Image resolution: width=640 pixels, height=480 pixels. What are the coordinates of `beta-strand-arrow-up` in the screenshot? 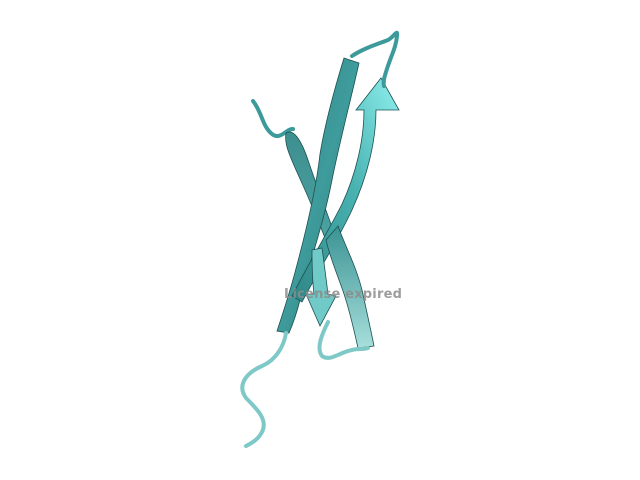 It's located at (345, 190).